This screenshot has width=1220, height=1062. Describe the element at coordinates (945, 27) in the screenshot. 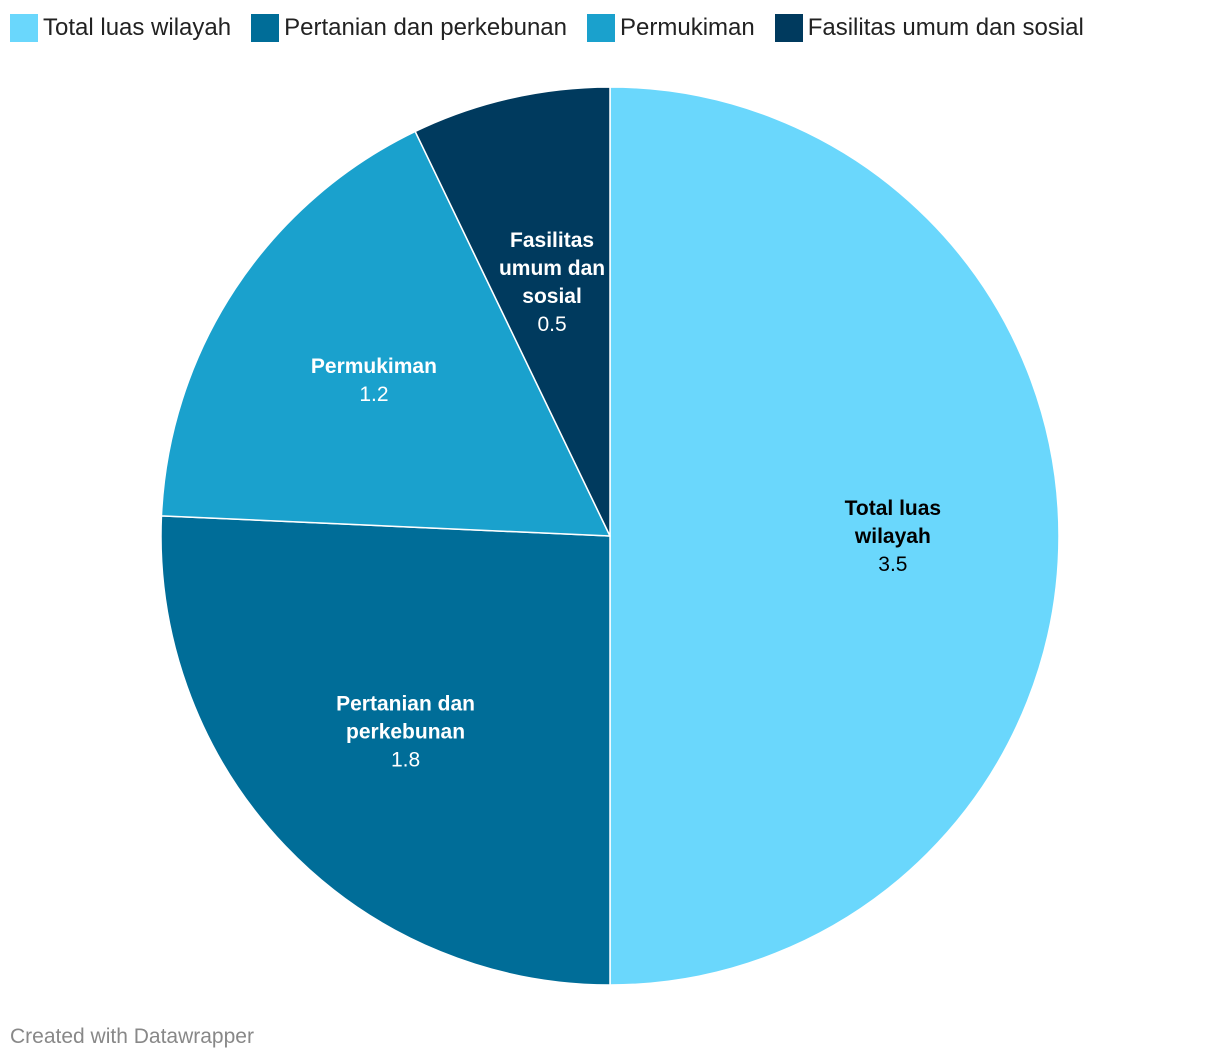

I see `legend-label: Fasilitas umum dan sosial` at that location.